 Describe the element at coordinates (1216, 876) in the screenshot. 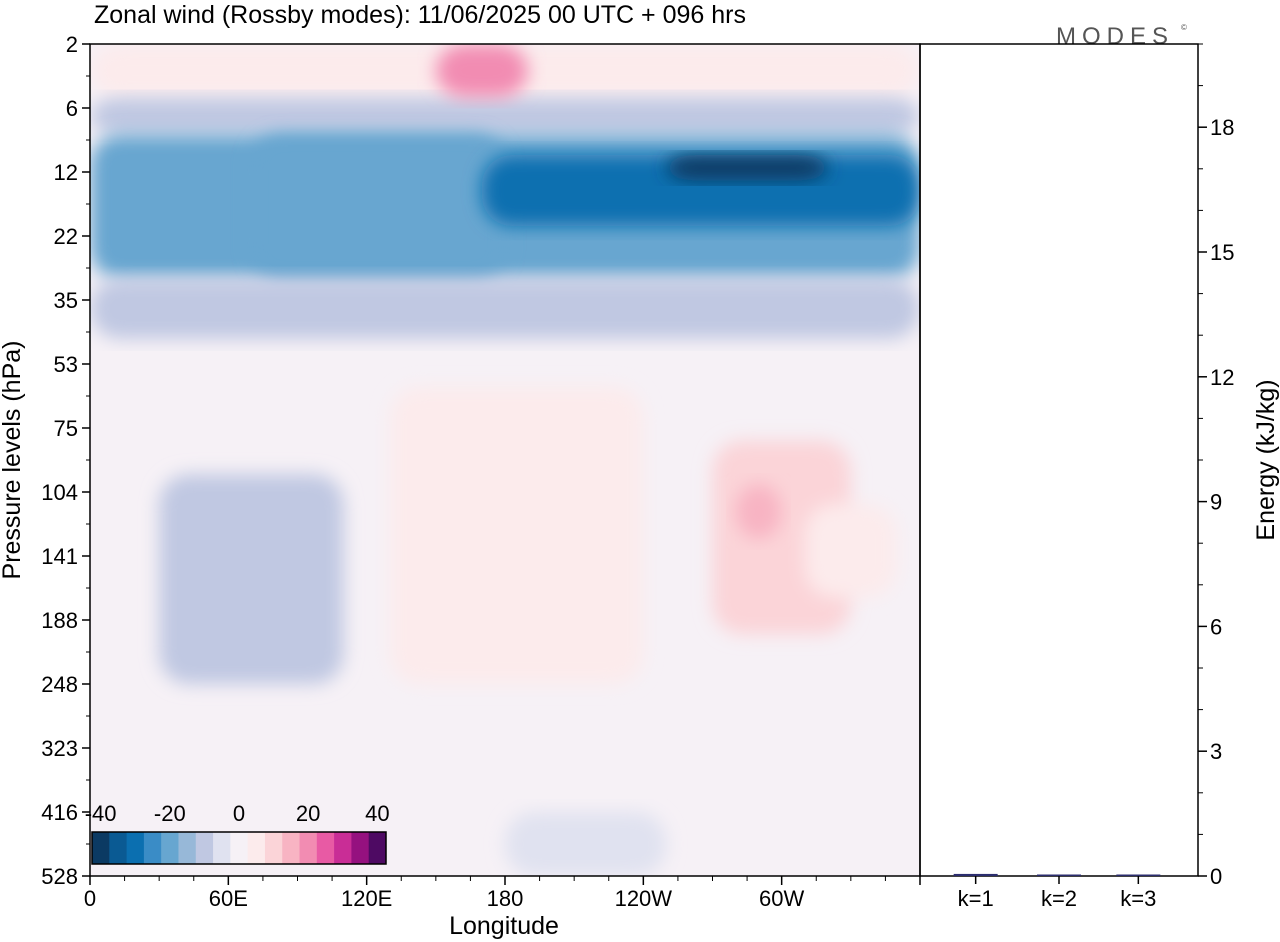

I see `energy-tick-label: 0` at that location.